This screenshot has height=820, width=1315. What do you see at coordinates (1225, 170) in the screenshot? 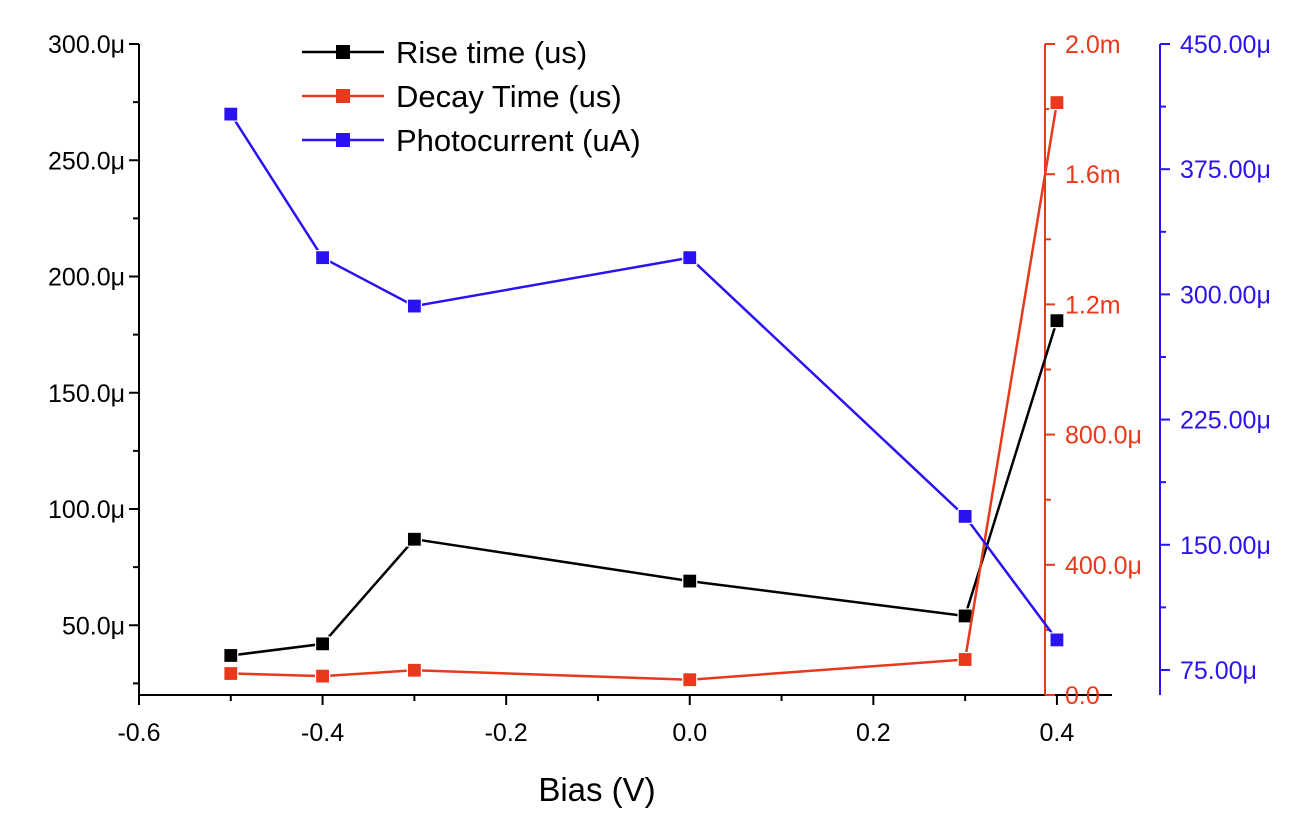
I see `right2-tick-label: 375.00μ` at bounding box center [1225, 170].